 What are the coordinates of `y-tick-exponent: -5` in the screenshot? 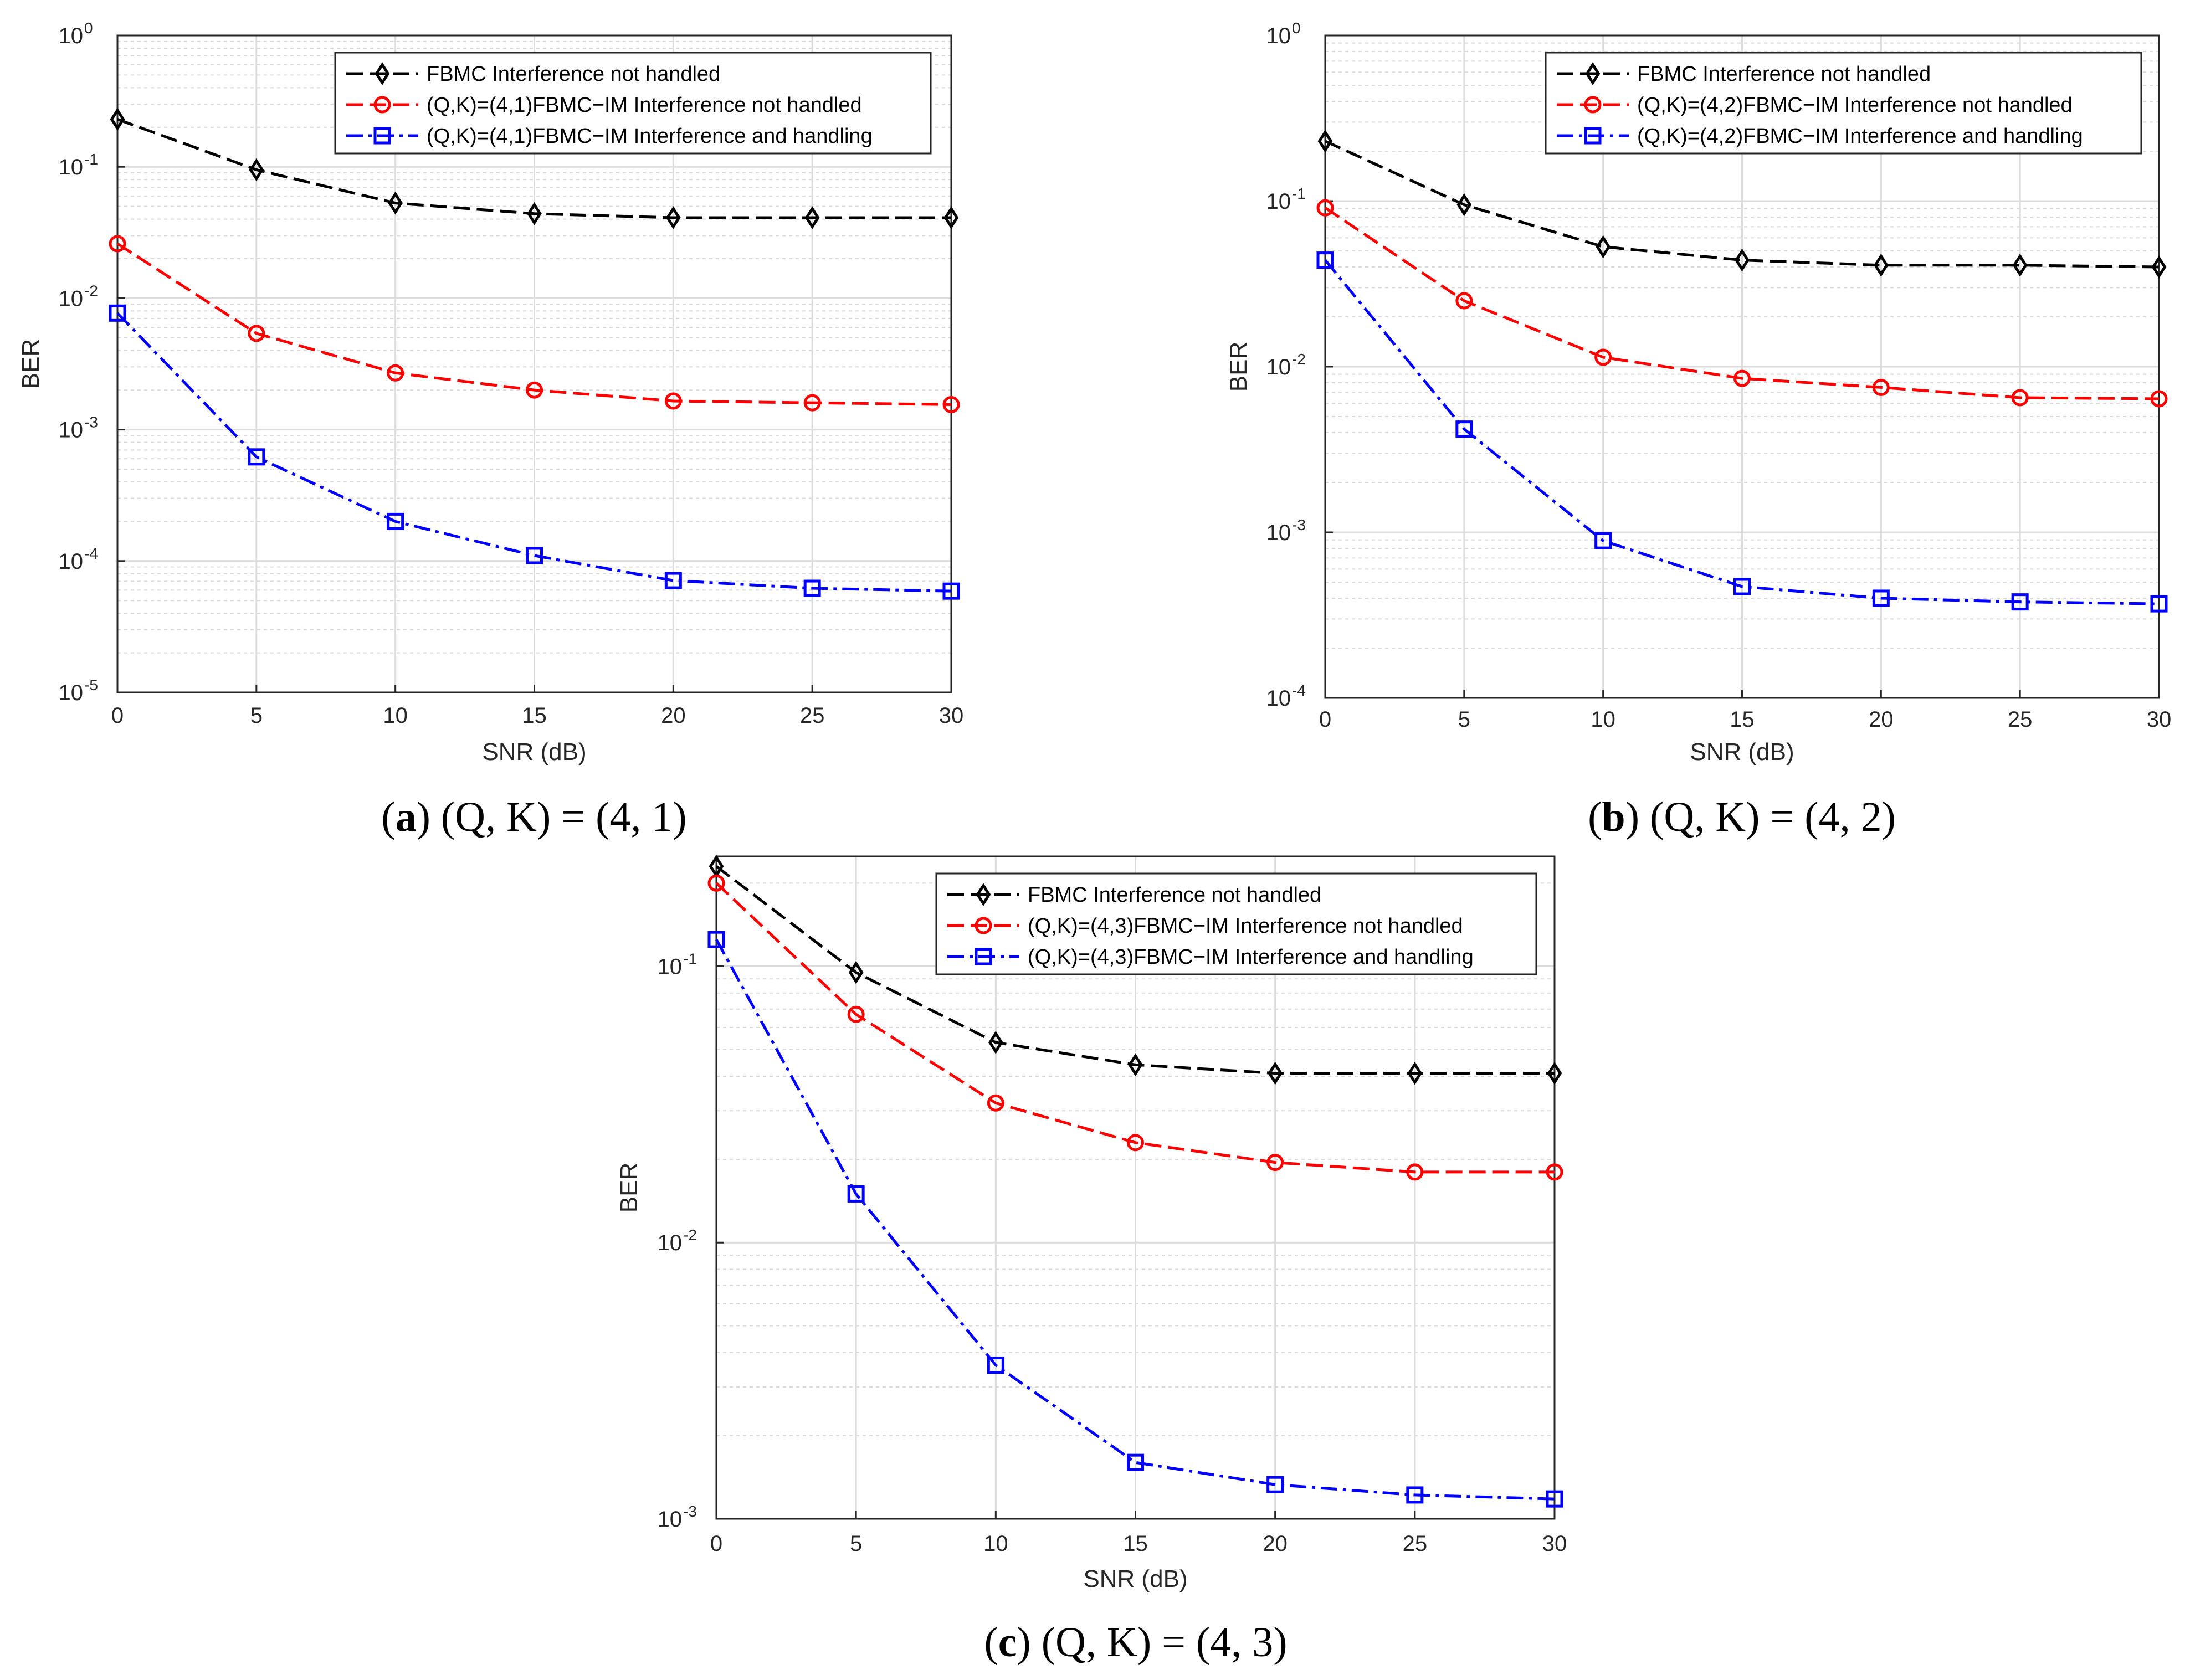 It's located at (91, 684).